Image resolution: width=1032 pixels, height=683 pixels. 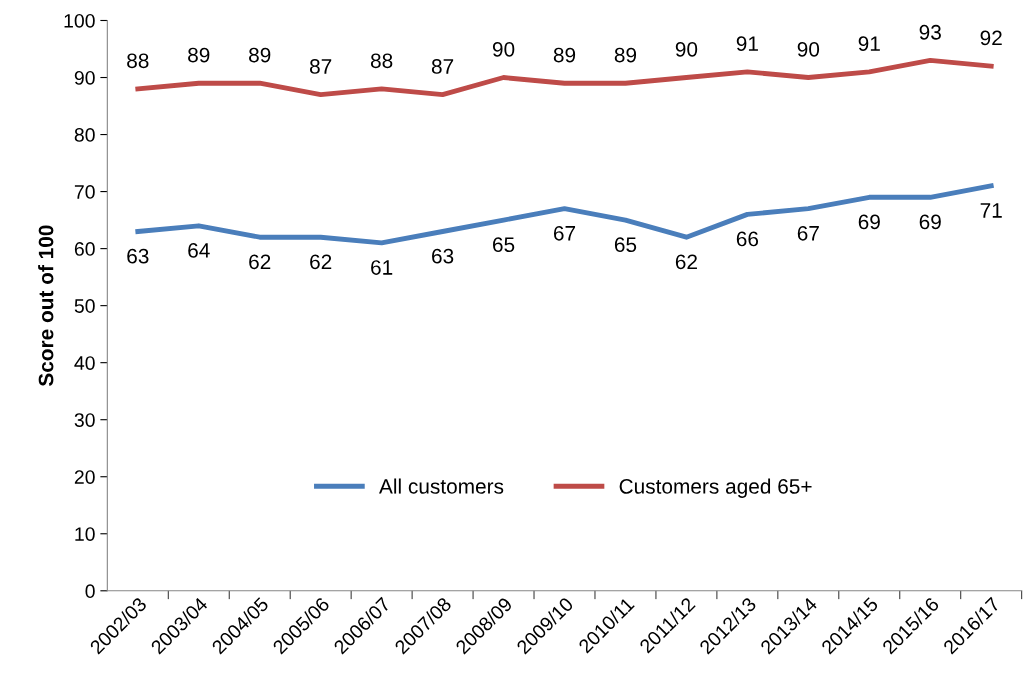 What do you see at coordinates (991, 210) in the screenshot?
I see `data-label: 71` at bounding box center [991, 210].